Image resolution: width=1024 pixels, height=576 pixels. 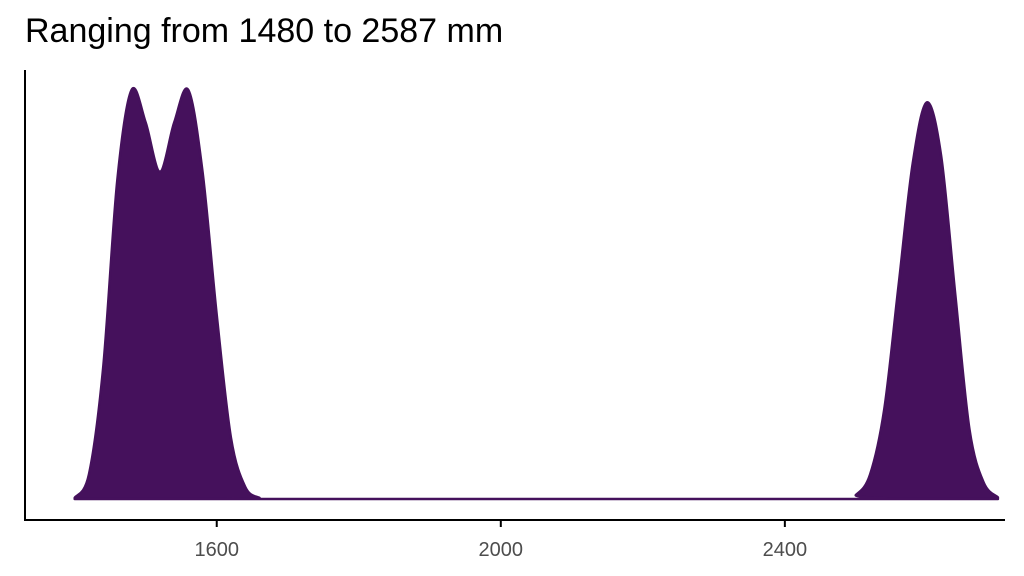 What do you see at coordinates (216, 550) in the screenshot?
I see `x-tick-label: 1600` at bounding box center [216, 550].